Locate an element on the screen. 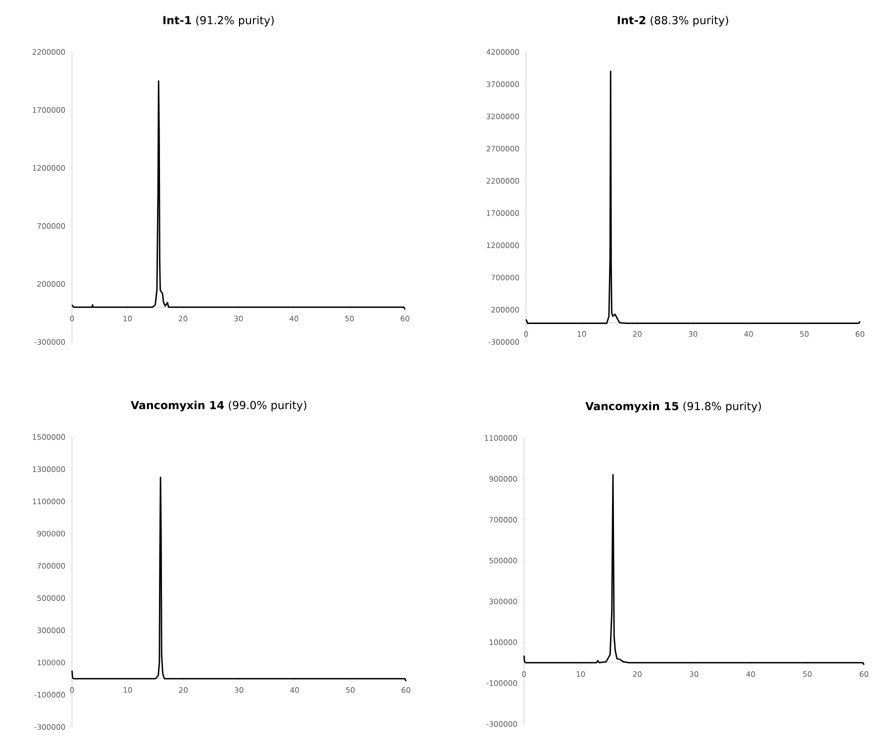 The height and width of the screenshot is (744, 873). chart-title: Int-2 (88.3% purity) is located at coordinates (673, 21).